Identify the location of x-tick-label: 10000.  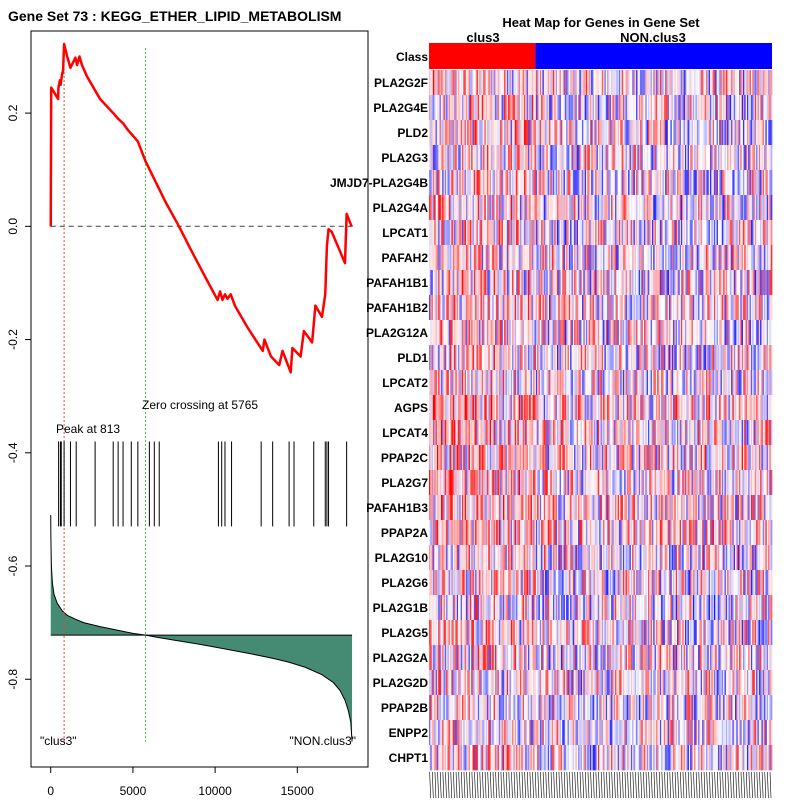
(215, 791).